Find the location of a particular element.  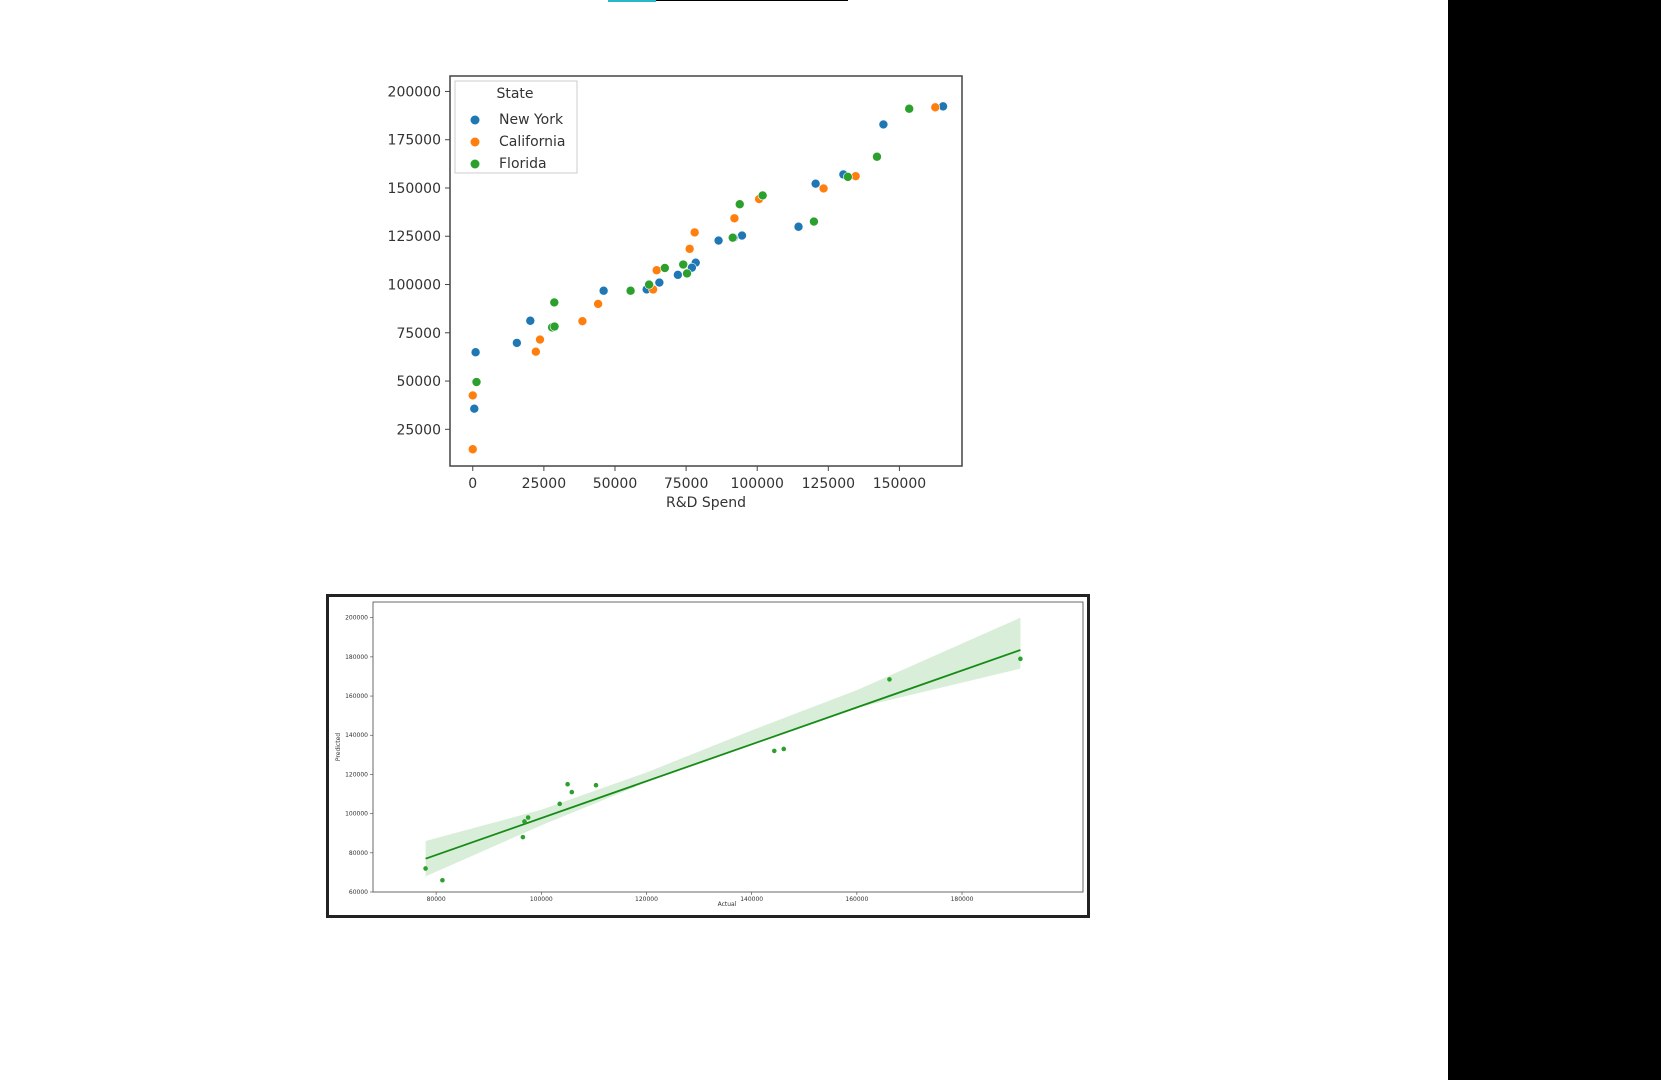

legend-label-california: California is located at coordinates (532, 142).